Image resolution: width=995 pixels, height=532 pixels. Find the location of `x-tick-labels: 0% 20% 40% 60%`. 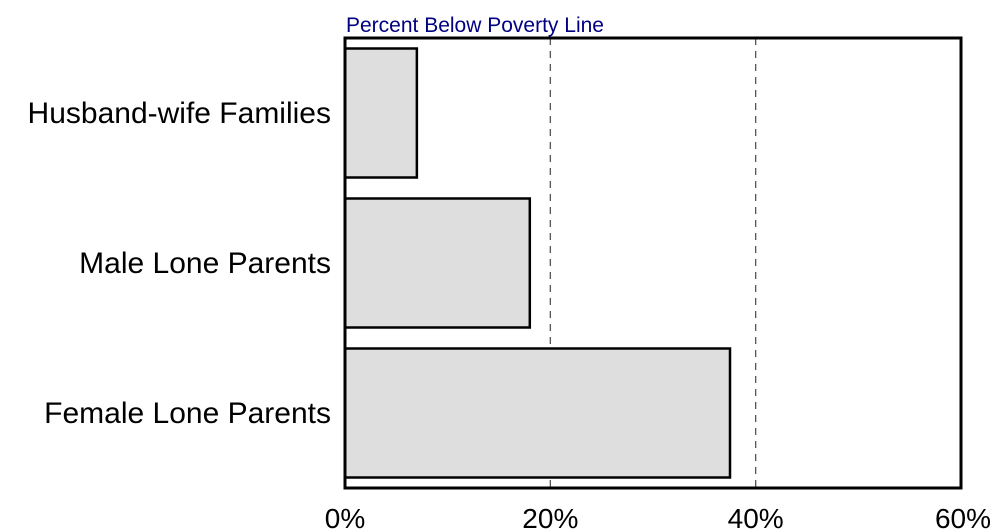

x-tick-labels: 0% 20% 40% 60% is located at coordinates (658, 517).